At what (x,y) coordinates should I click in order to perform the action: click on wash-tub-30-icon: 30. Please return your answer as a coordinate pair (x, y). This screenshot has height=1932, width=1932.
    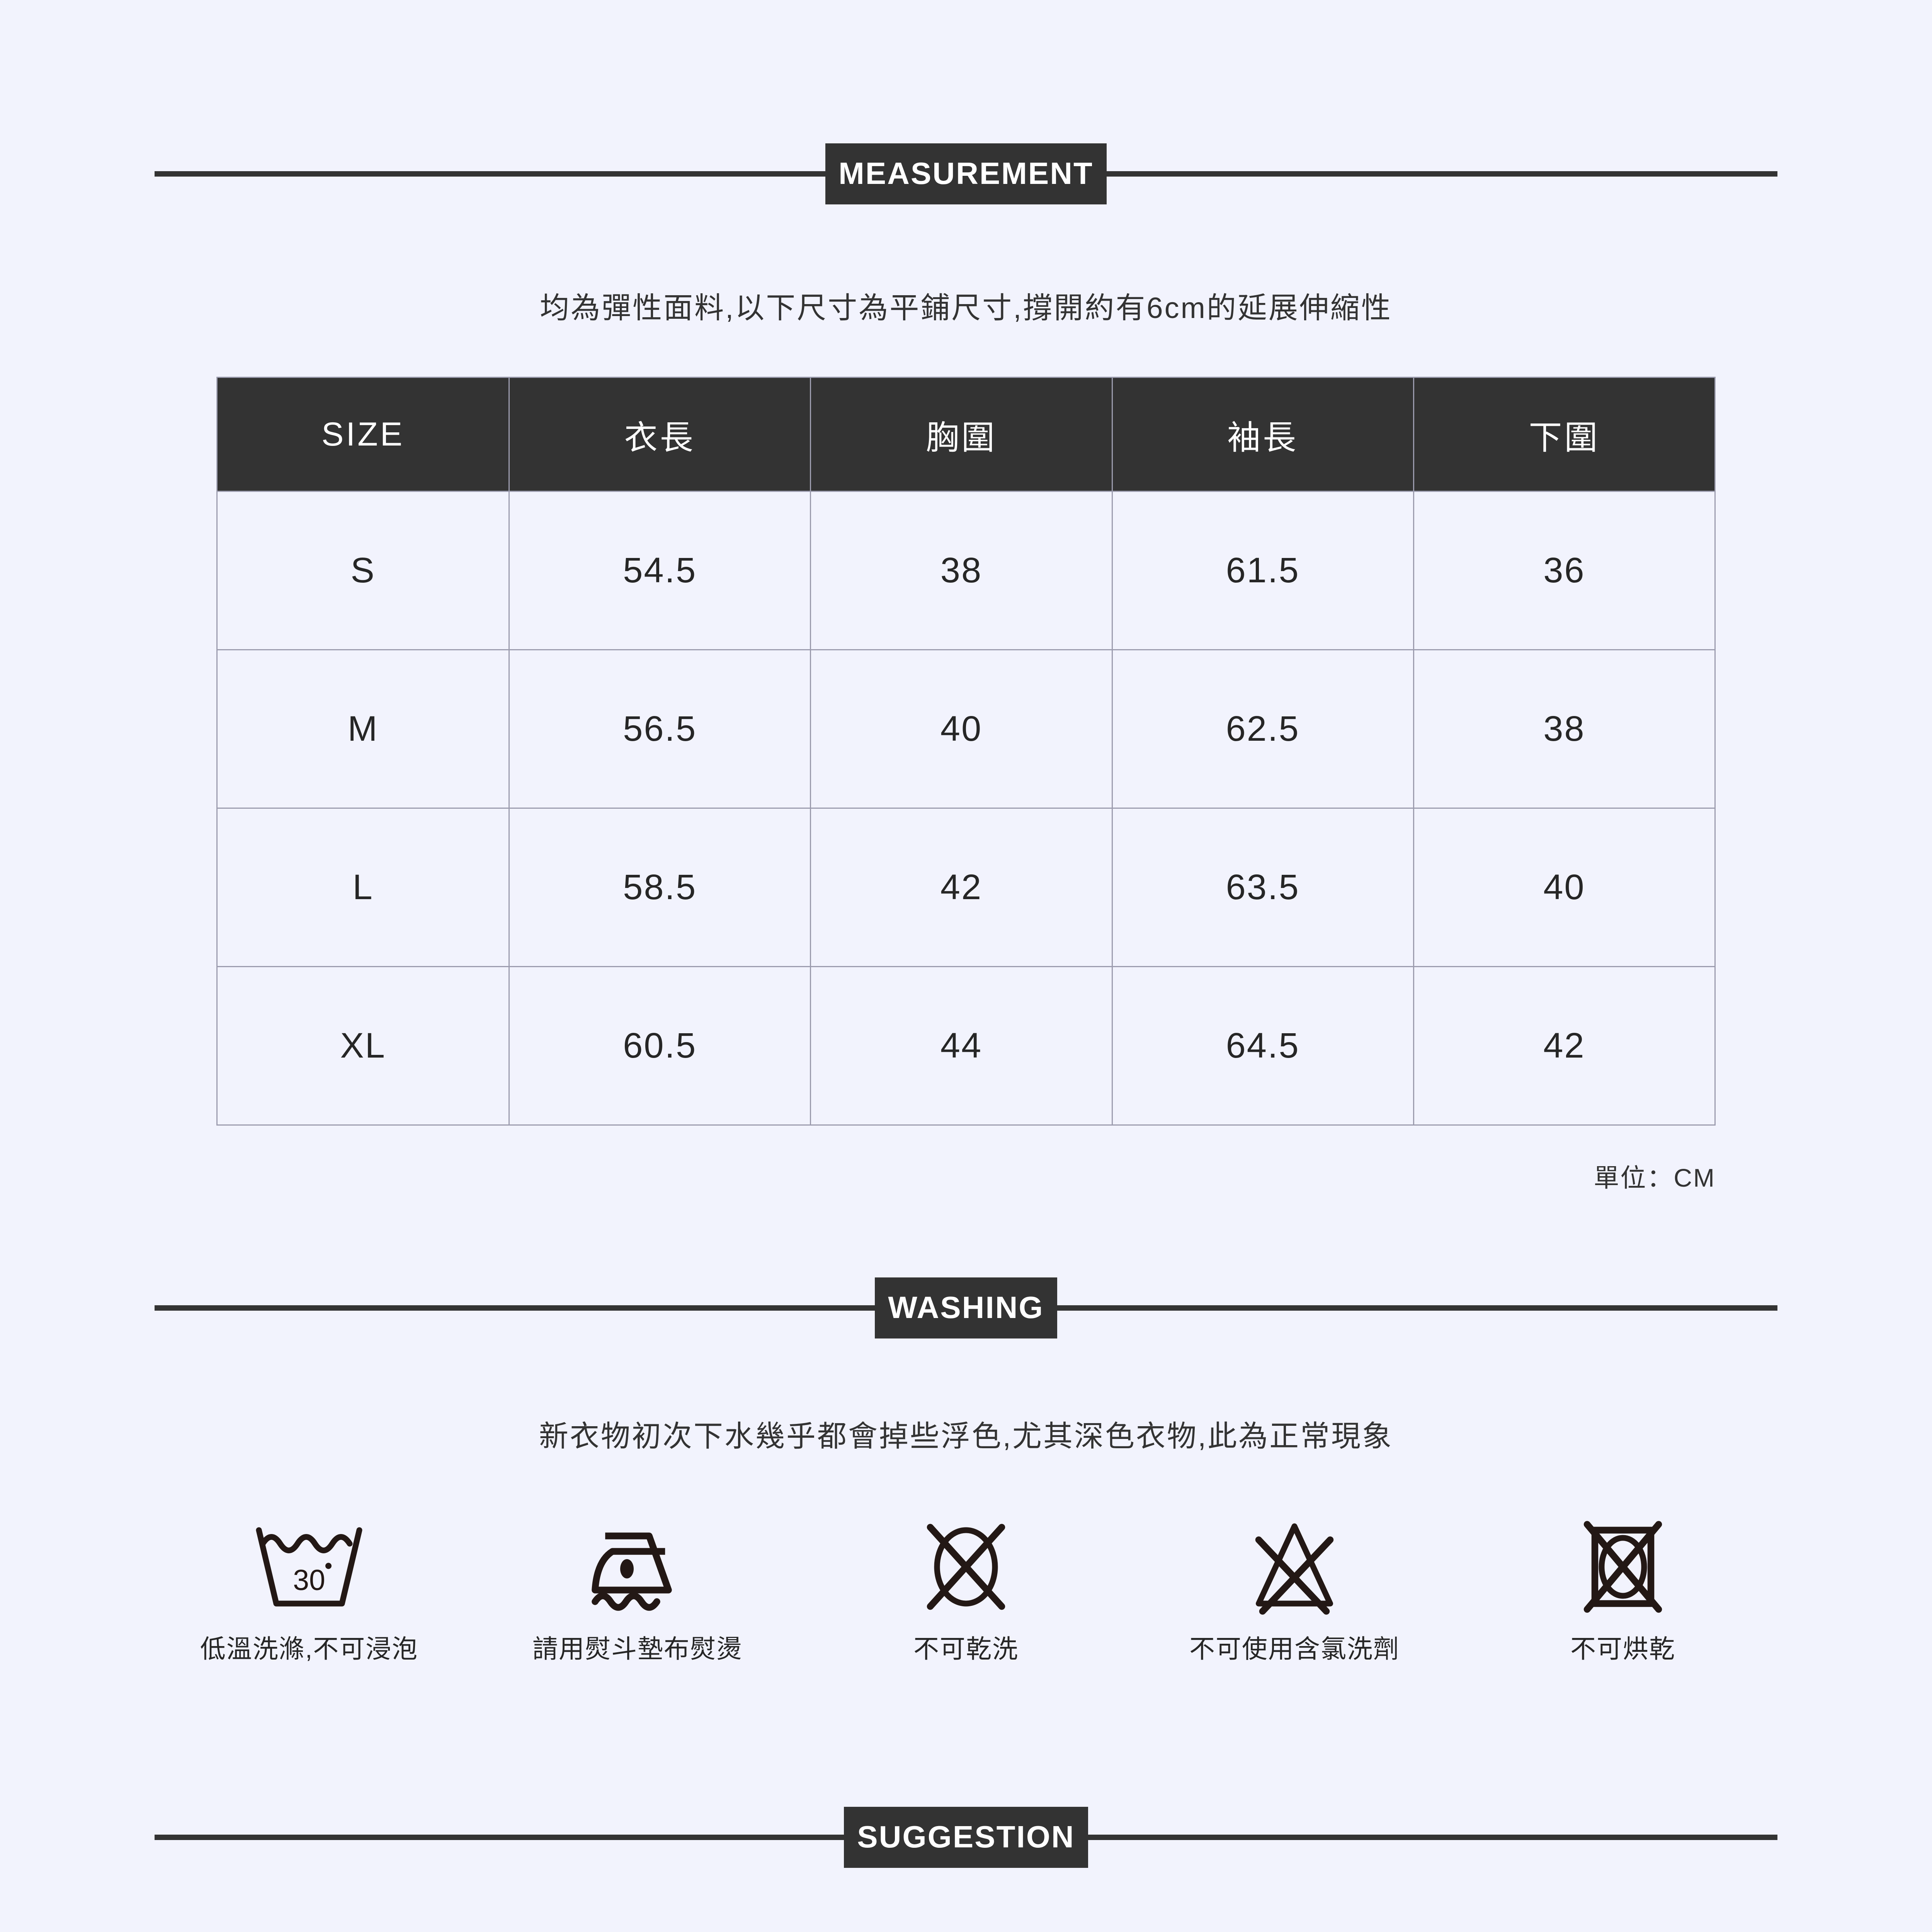
    Looking at the image, I should click on (309, 1567).